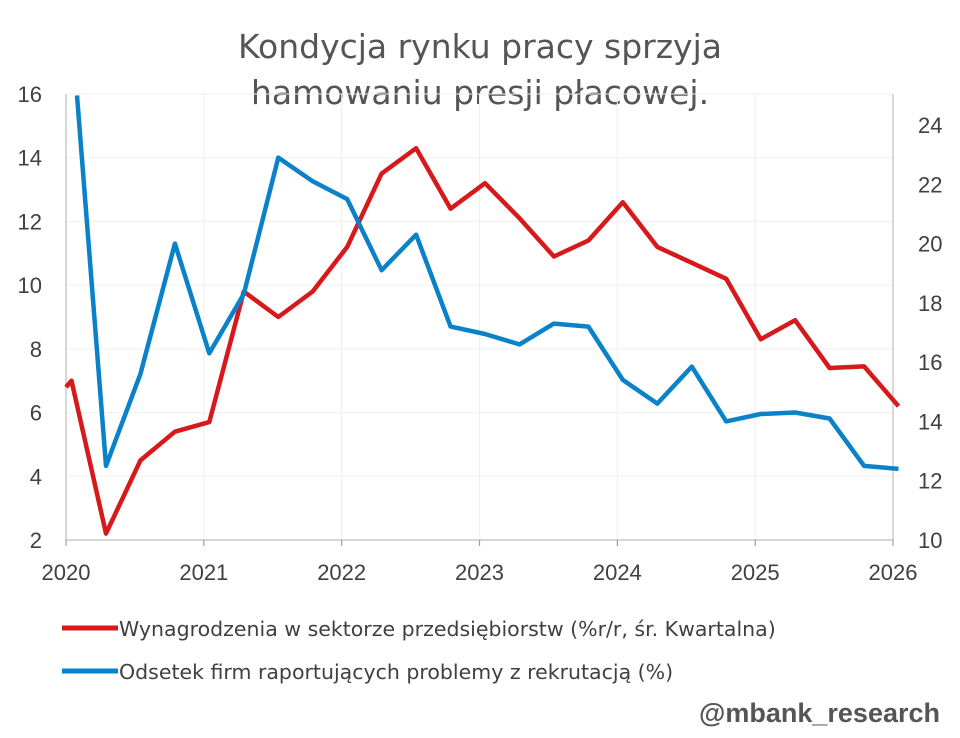  I want to click on x-tick-label-4: 2024, so click(617, 572).